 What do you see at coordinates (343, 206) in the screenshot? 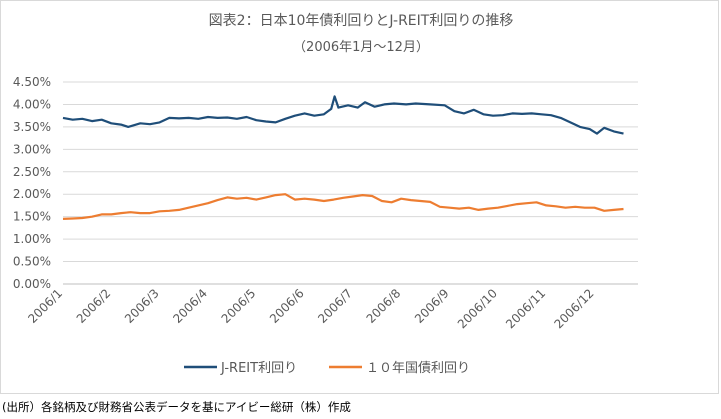
I see `jgb-series-line` at bounding box center [343, 206].